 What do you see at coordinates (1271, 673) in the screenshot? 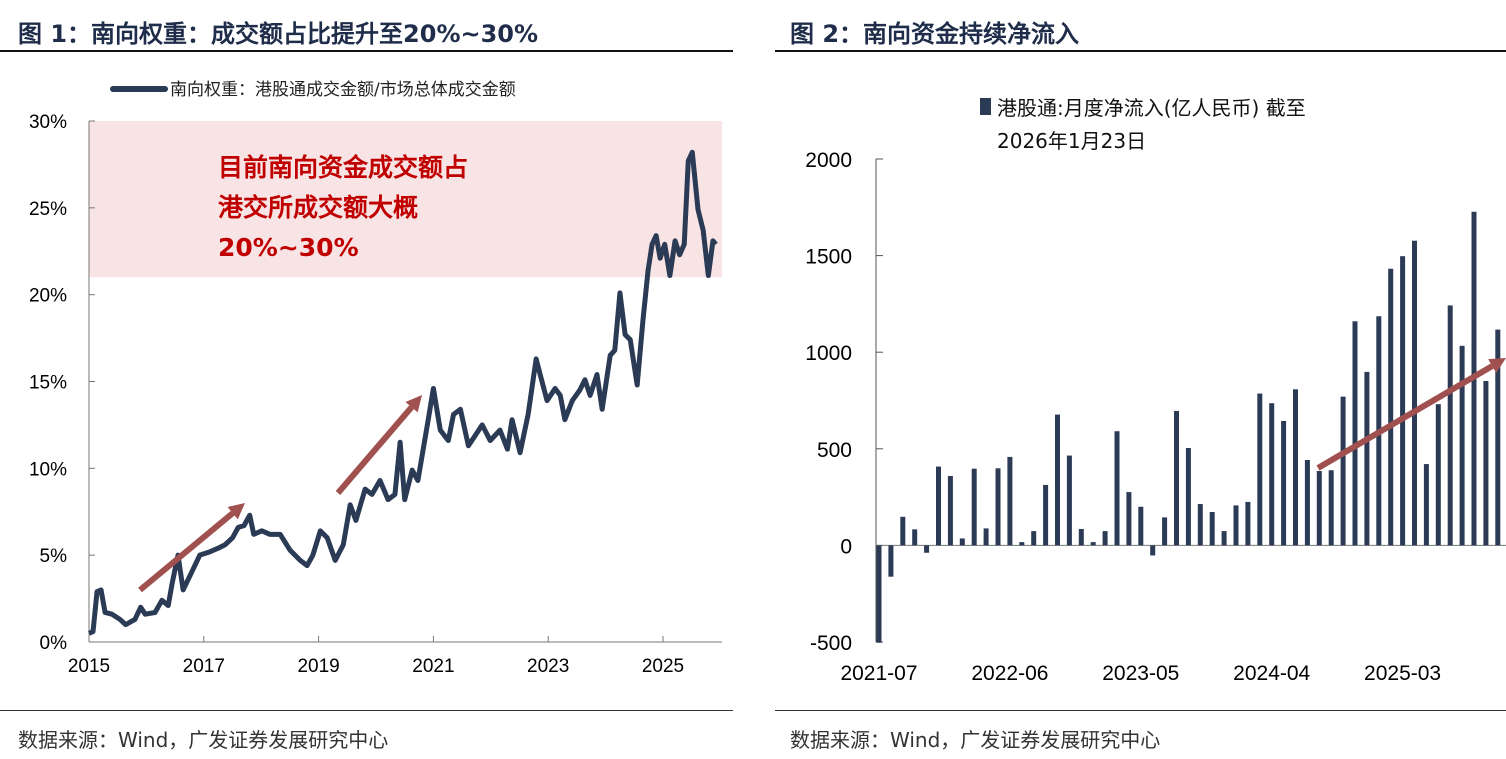
I see `x-tick-label: 2024-04` at bounding box center [1271, 673].